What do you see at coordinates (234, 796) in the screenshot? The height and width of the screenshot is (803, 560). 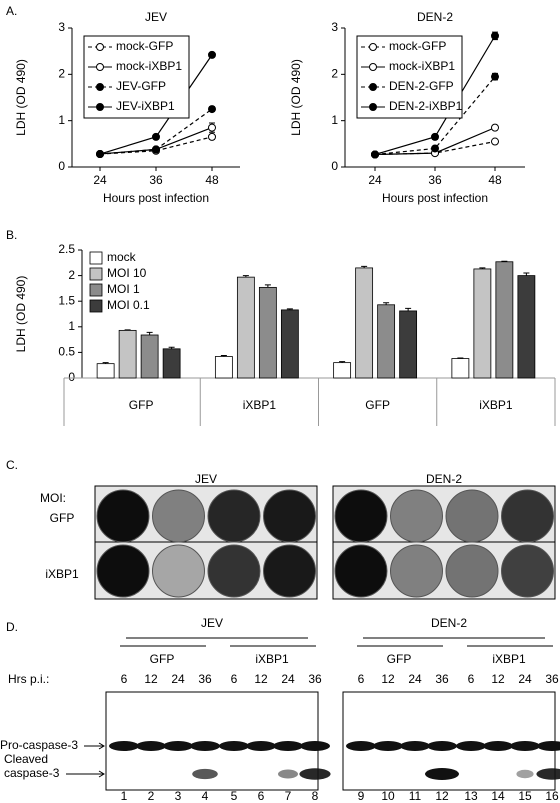 I see `lane-number: 5` at bounding box center [234, 796].